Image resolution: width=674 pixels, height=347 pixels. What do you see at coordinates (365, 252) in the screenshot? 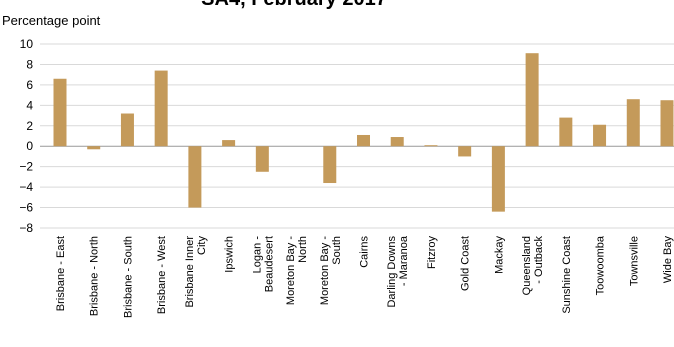
I see `category-label: Cairns` at bounding box center [365, 252].